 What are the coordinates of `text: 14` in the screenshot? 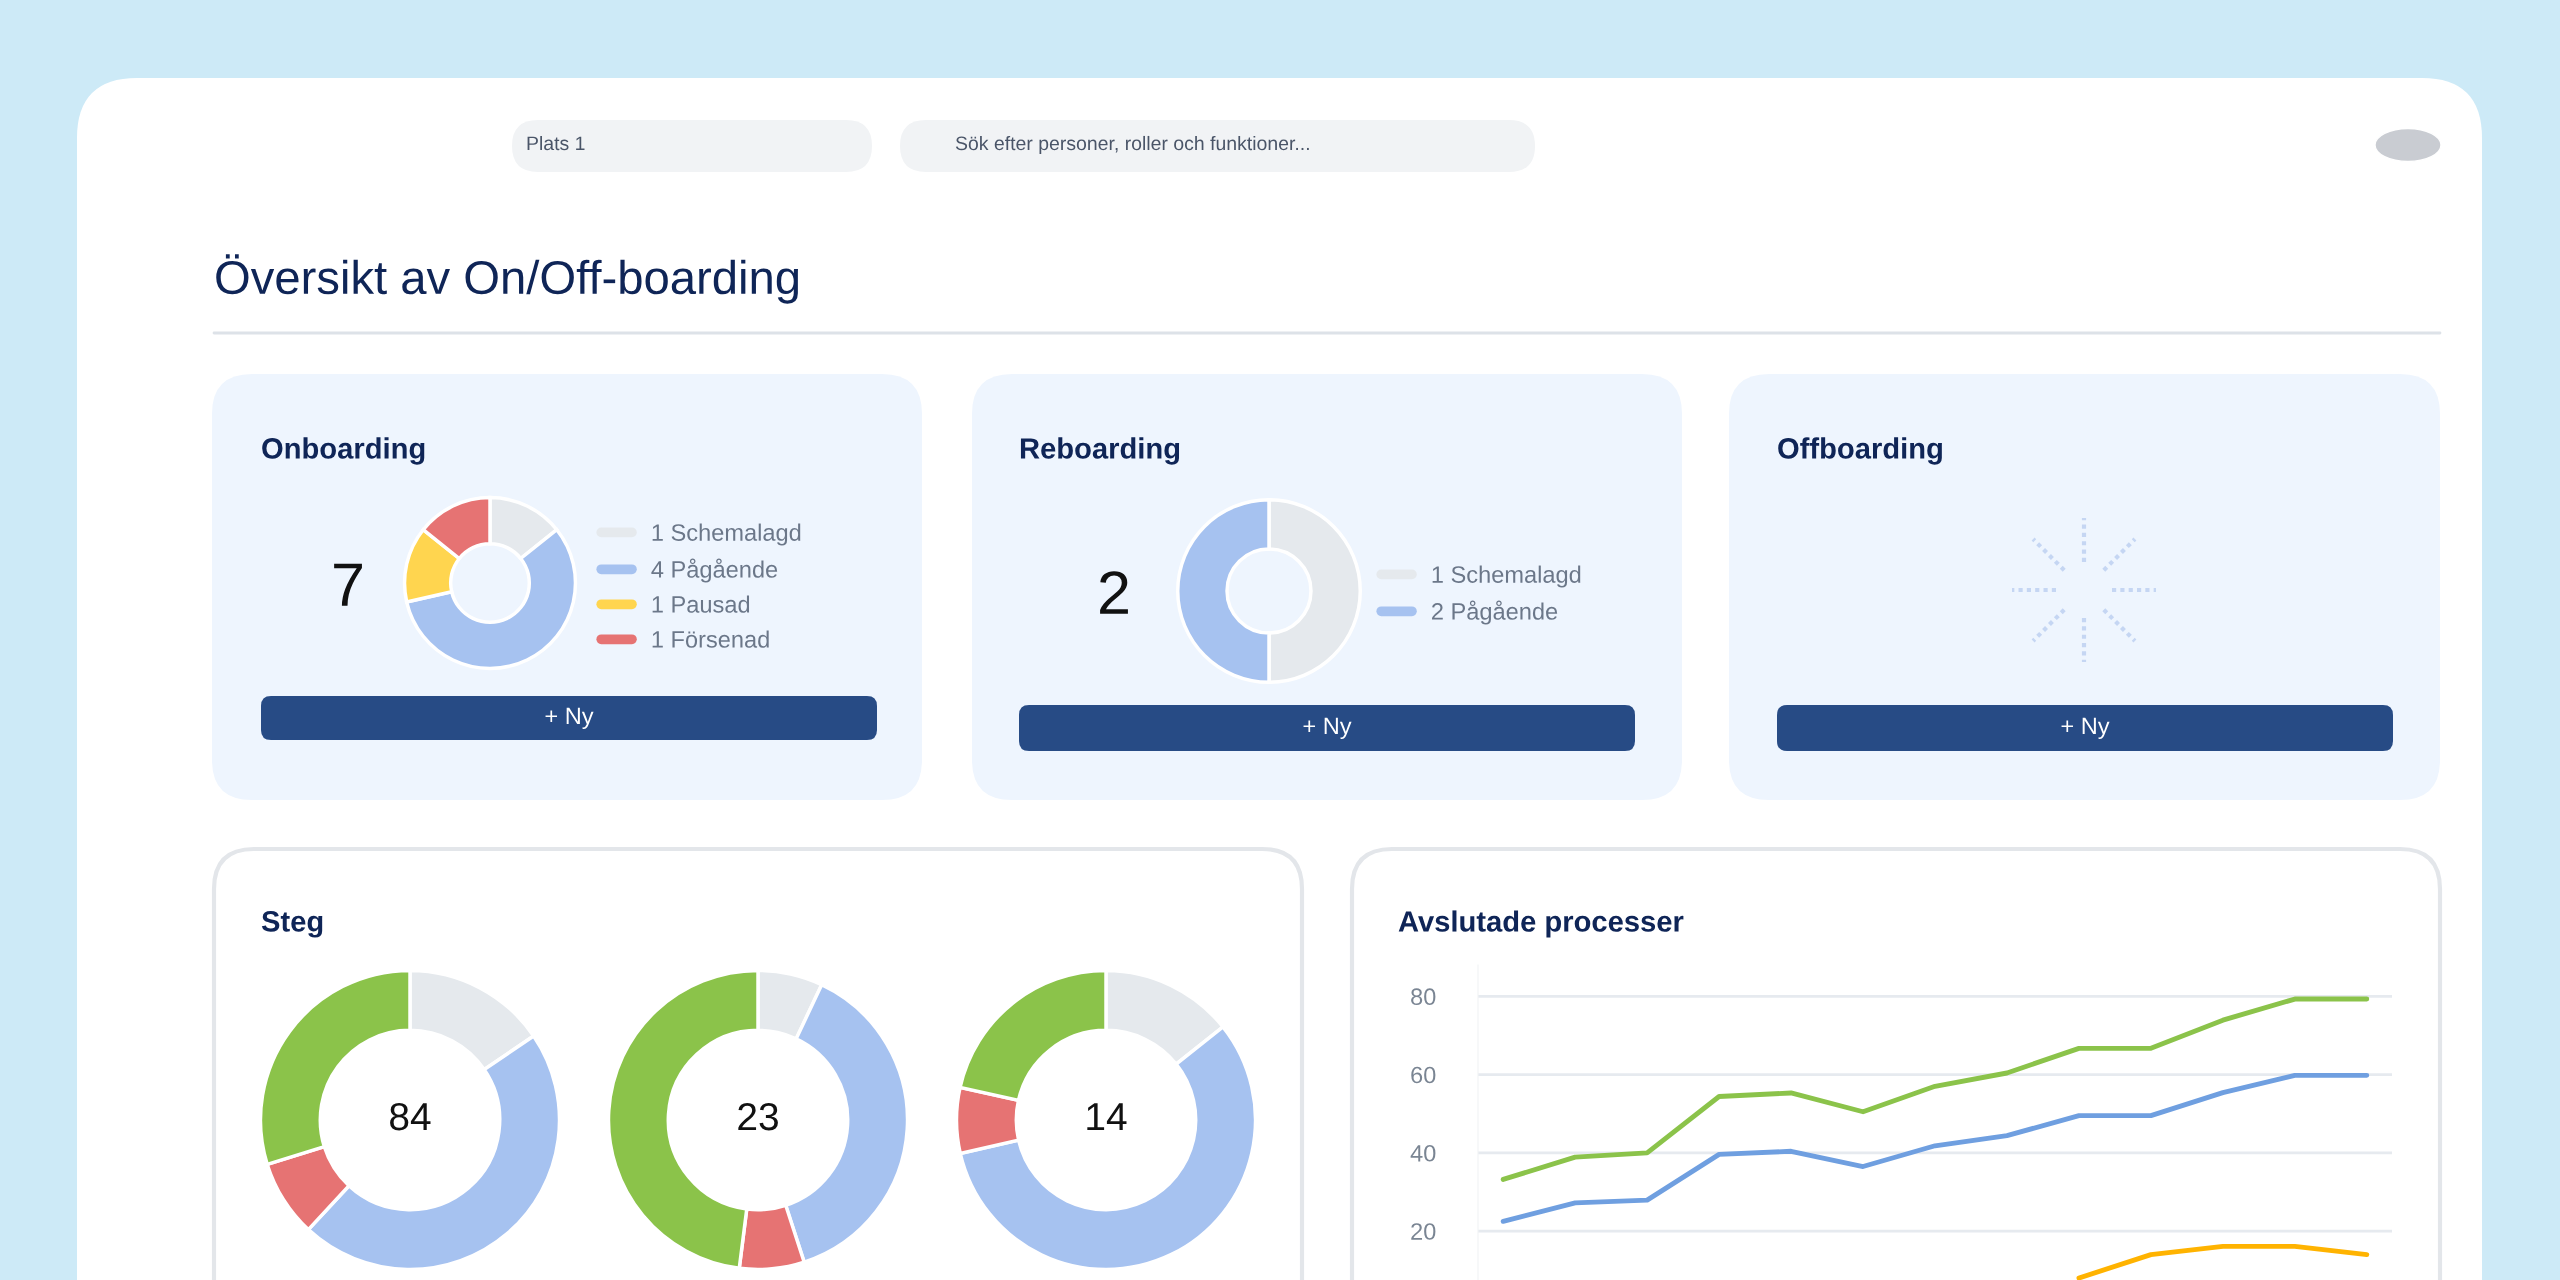 It's located at (1107, 1117).